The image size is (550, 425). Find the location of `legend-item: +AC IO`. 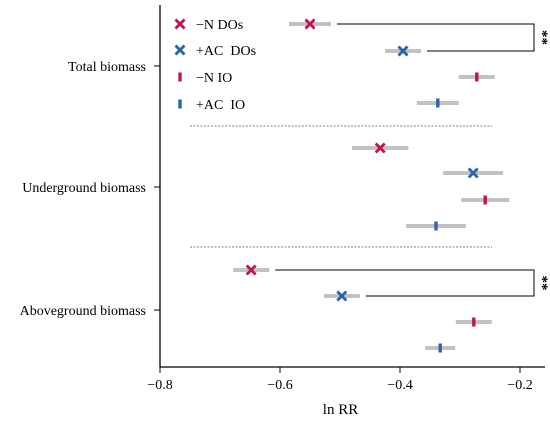

legend-item: +AC IO is located at coordinates (211, 105).